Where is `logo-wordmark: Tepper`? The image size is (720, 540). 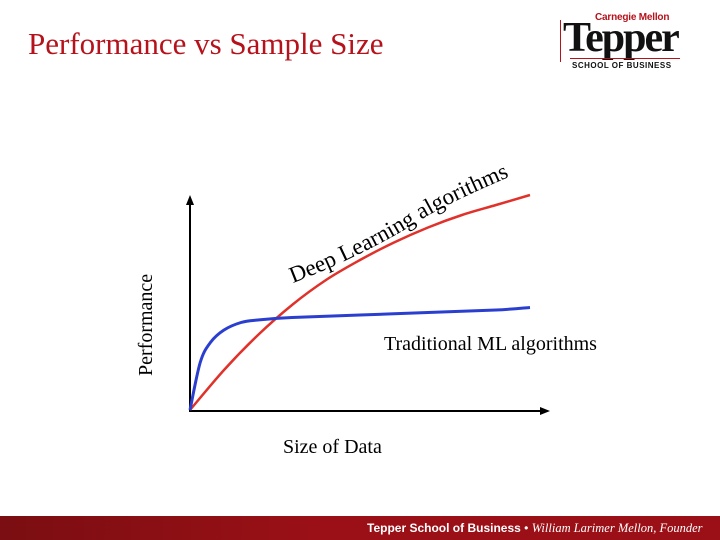
logo-wordmark: Tepper is located at coordinates (621, 38).